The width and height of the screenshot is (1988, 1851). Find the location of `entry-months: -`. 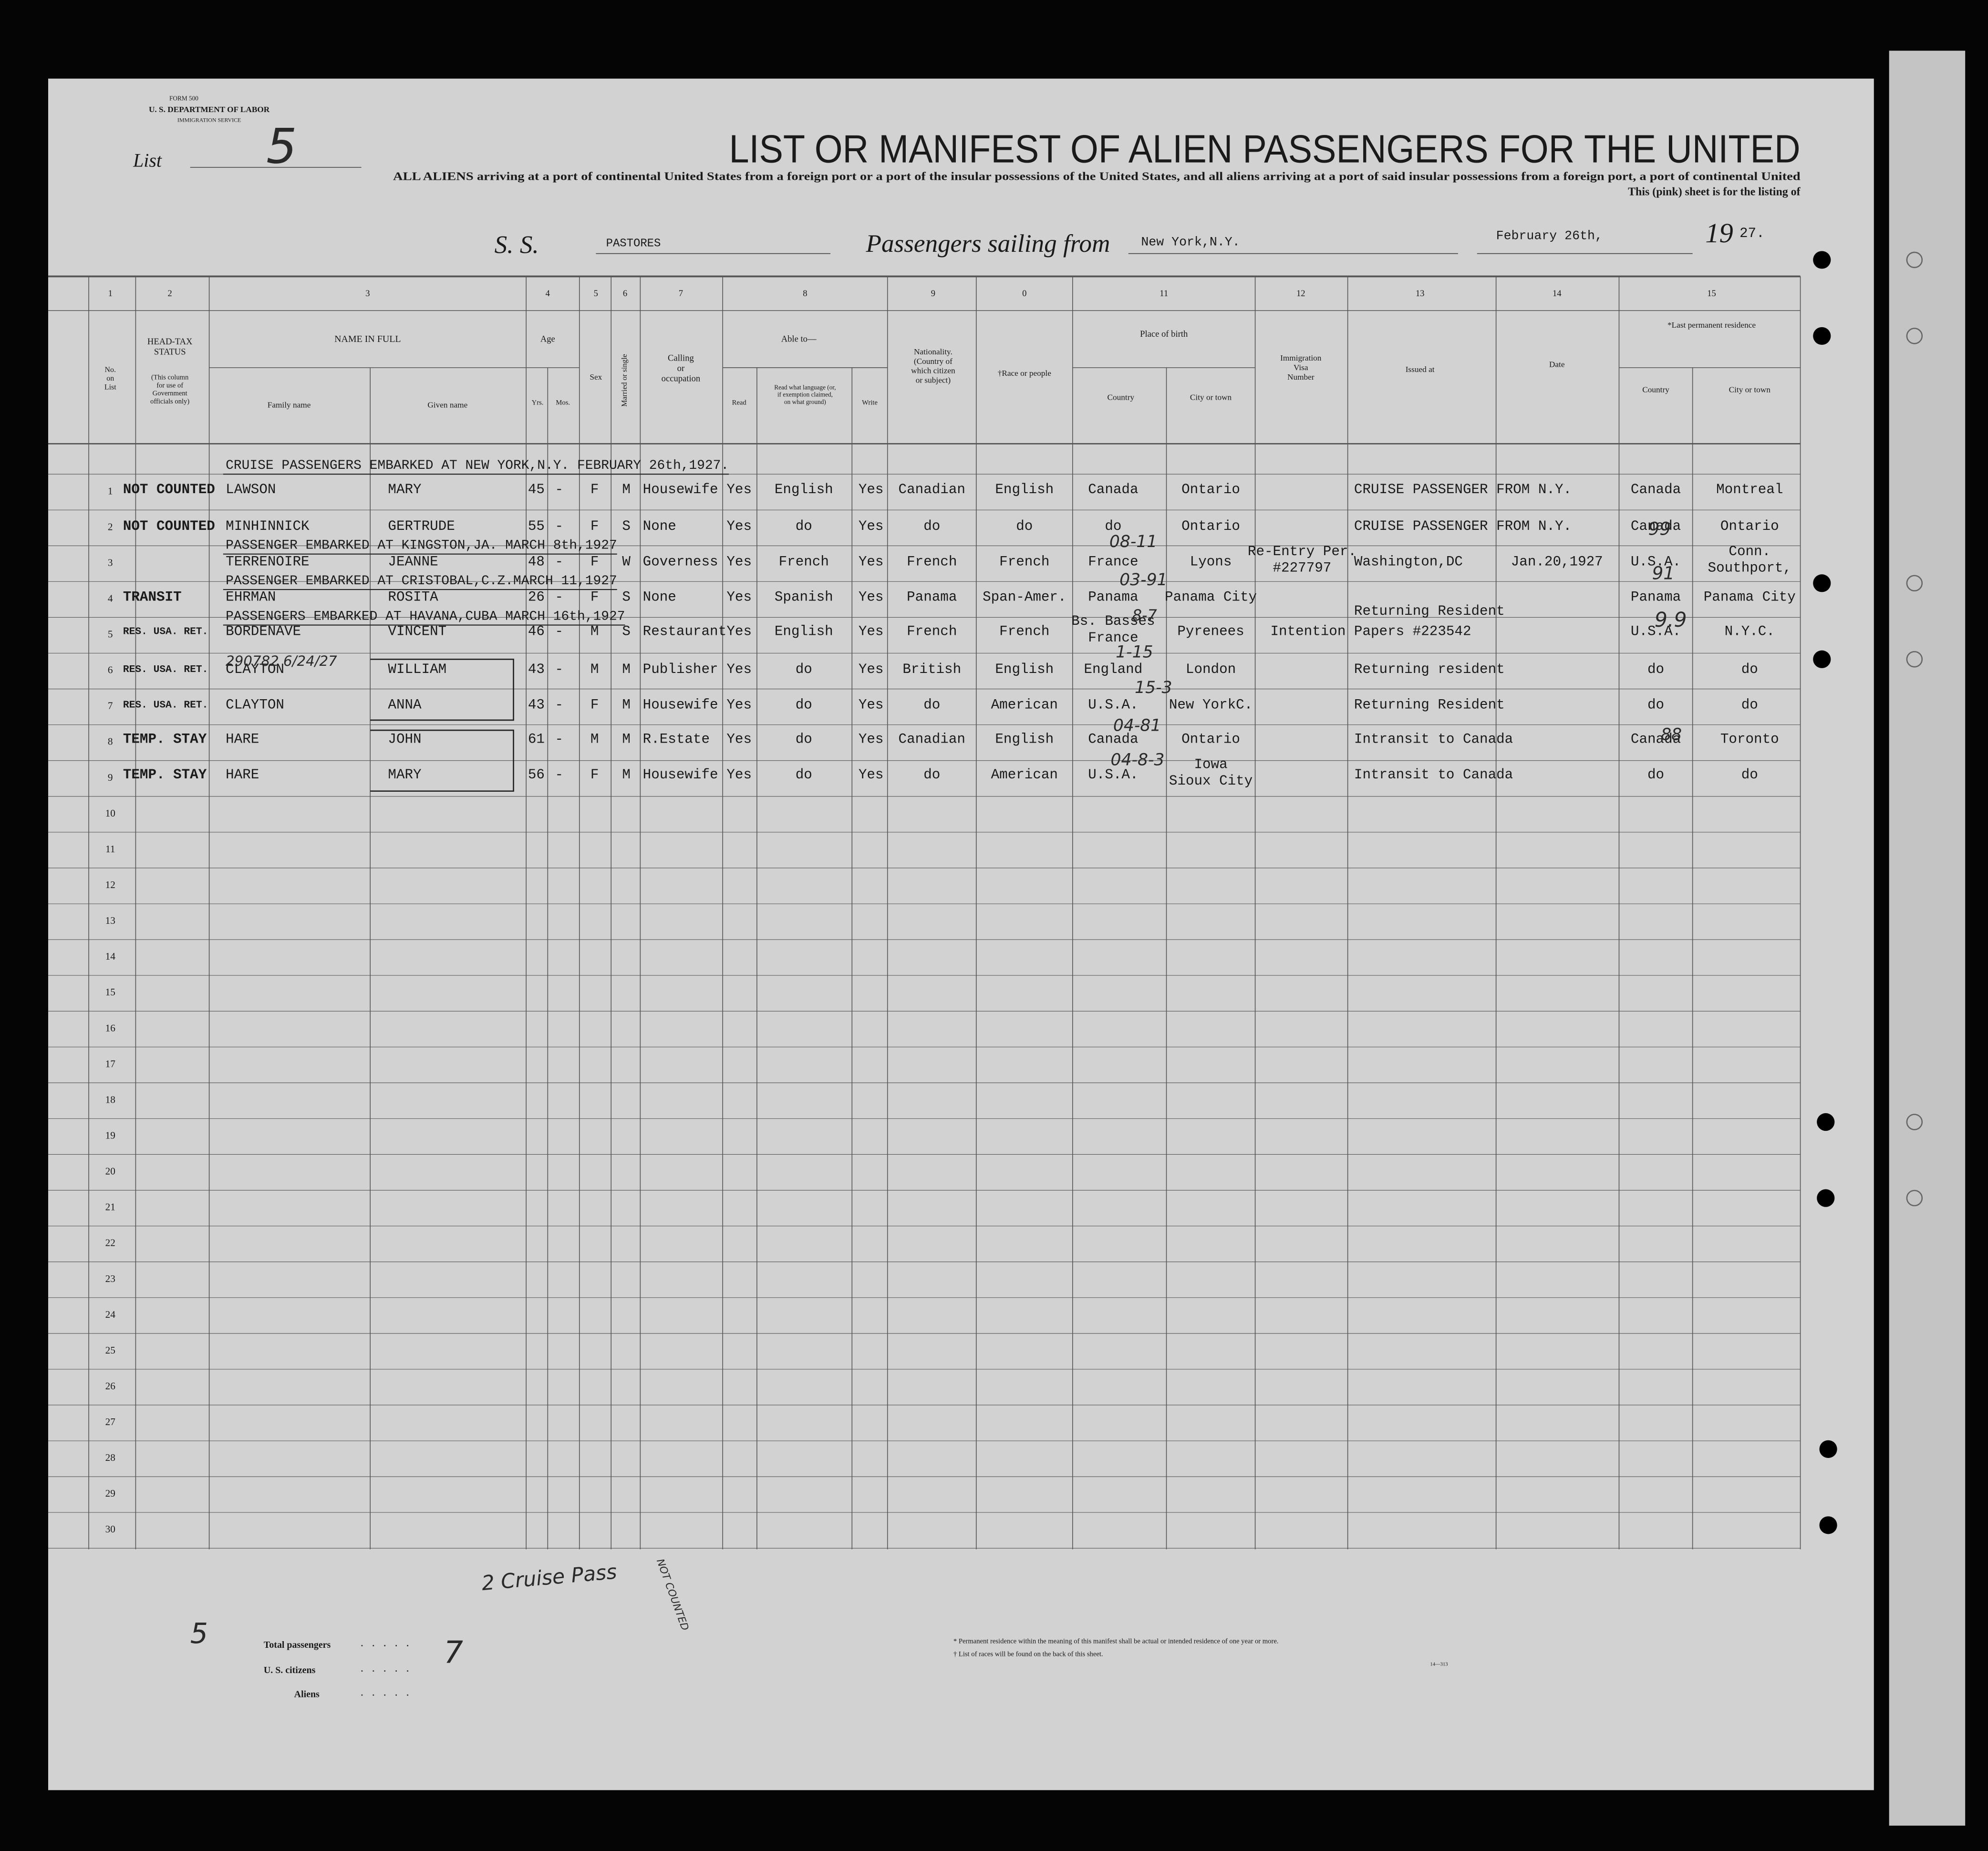

entry-months: - is located at coordinates (559, 489).